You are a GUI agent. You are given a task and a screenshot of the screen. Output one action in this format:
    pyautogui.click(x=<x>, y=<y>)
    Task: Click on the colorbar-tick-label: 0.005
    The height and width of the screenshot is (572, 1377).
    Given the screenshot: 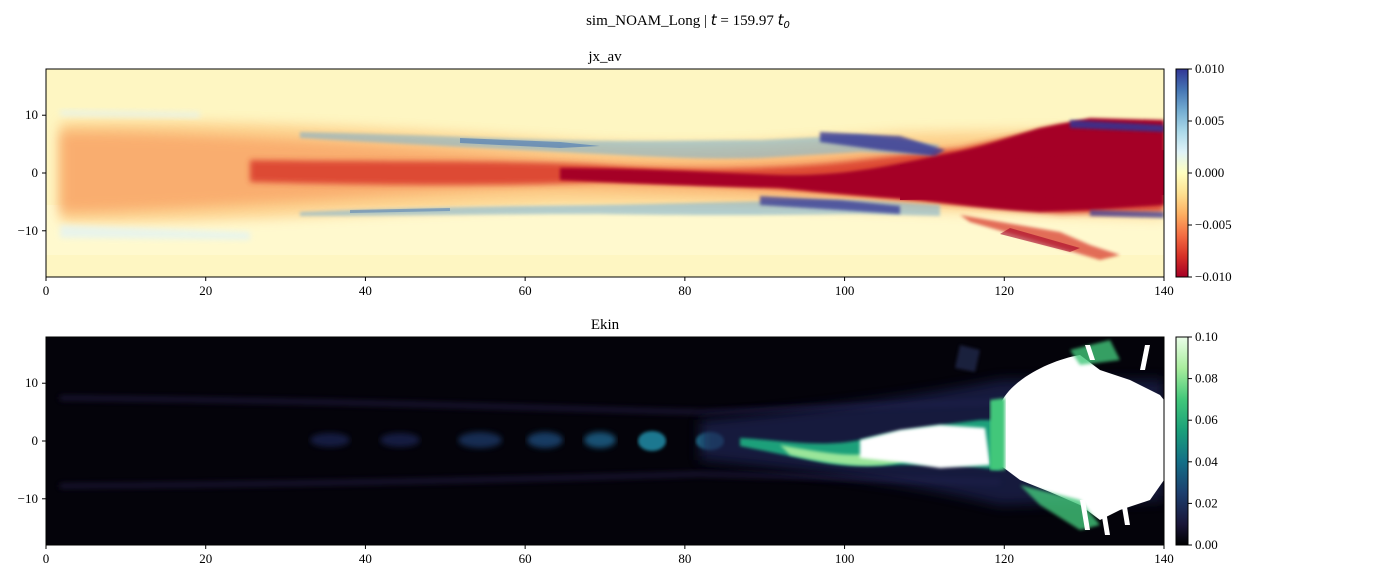 What is the action you would take?
    pyautogui.click(x=1209, y=120)
    